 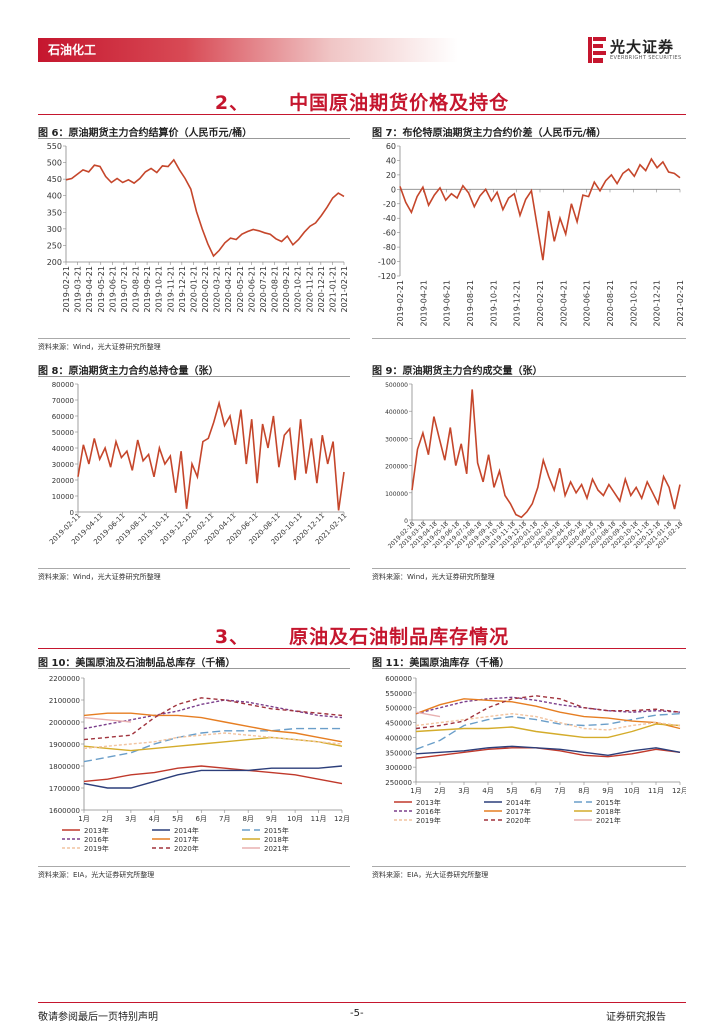 What do you see at coordinates (636, 1017) in the screenshot?
I see `footer-report-type: 证券研究报告` at bounding box center [636, 1017].